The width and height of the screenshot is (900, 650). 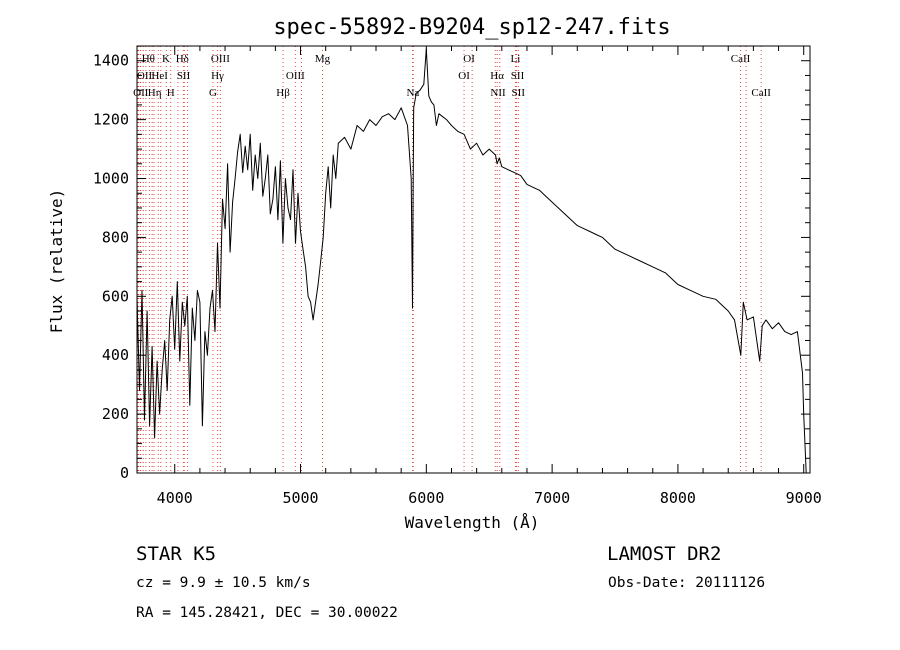 What do you see at coordinates (115, 414) in the screenshot?
I see `y-tick-label: 200` at bounding box center [115, 414].